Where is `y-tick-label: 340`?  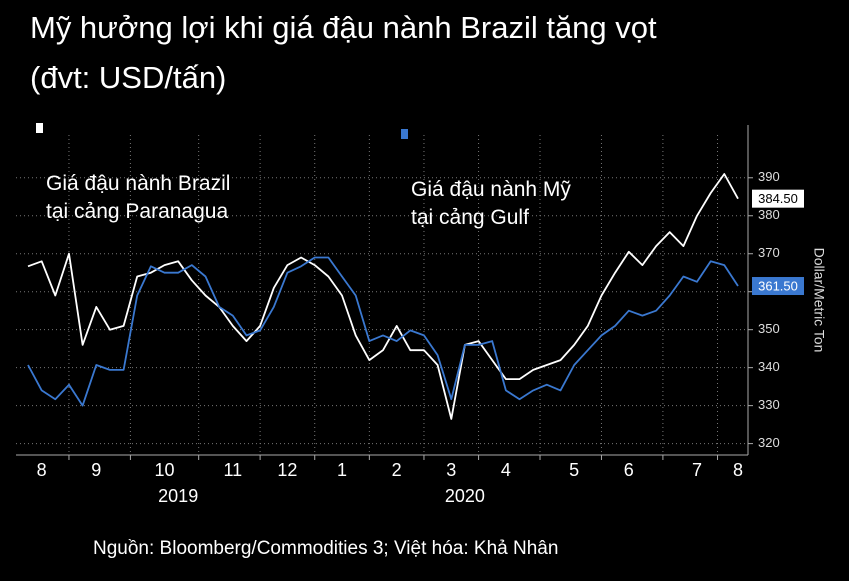
y-tick-label: 340 is located at coordinates (769, 366).